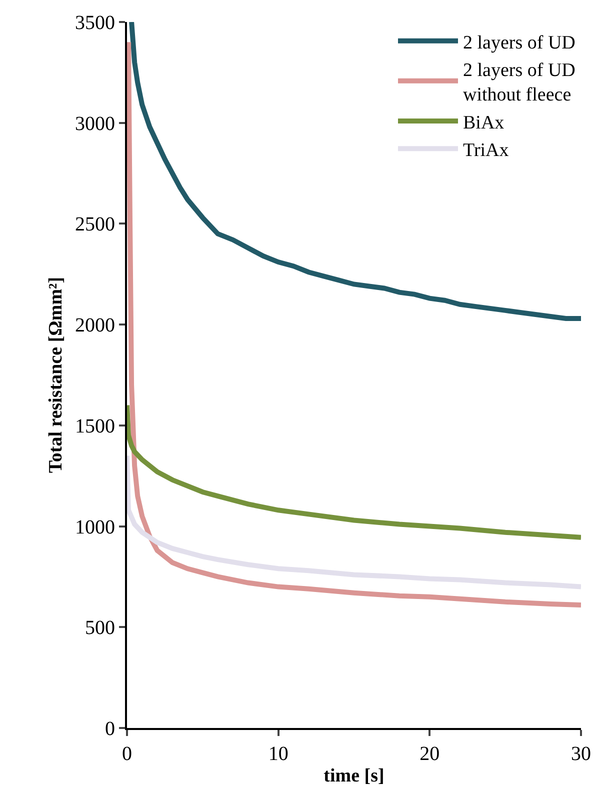 The height and width of the screenshot is (805, 613). Describe the element at coordinates (430, 754) in the screenshot. I see `x-tick-label: 20` at that location.